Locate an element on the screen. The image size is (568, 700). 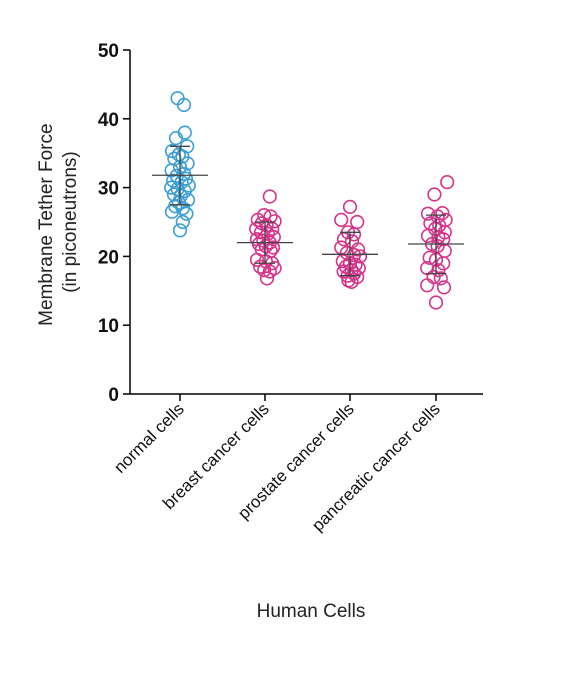
y-tick-label: 30 is located at coordinates (108, 189).